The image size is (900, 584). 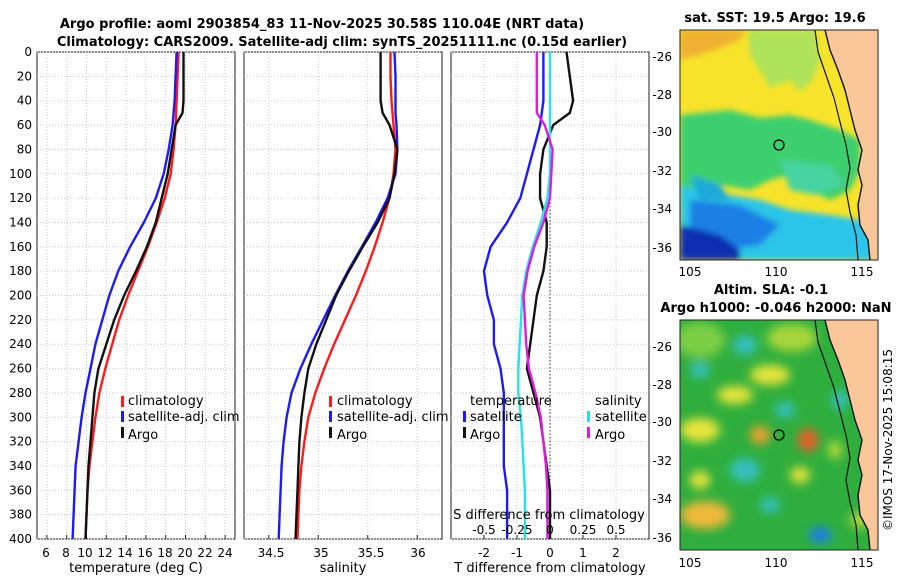 What do you see at coordinates (417, 553) in the screenshot?
I see `sal-tick: 36` at bounding box center [417, 553].